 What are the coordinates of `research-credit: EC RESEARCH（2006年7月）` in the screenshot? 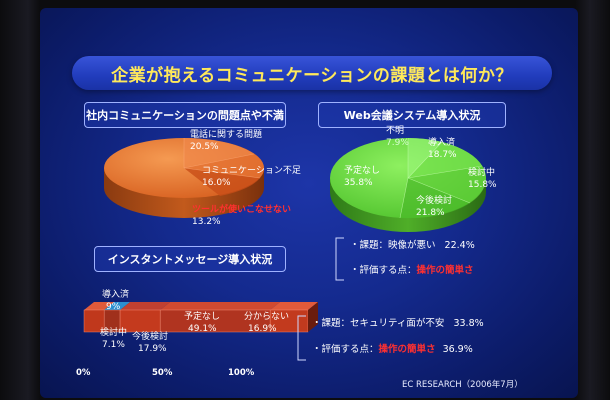 It's located at (462, 385).